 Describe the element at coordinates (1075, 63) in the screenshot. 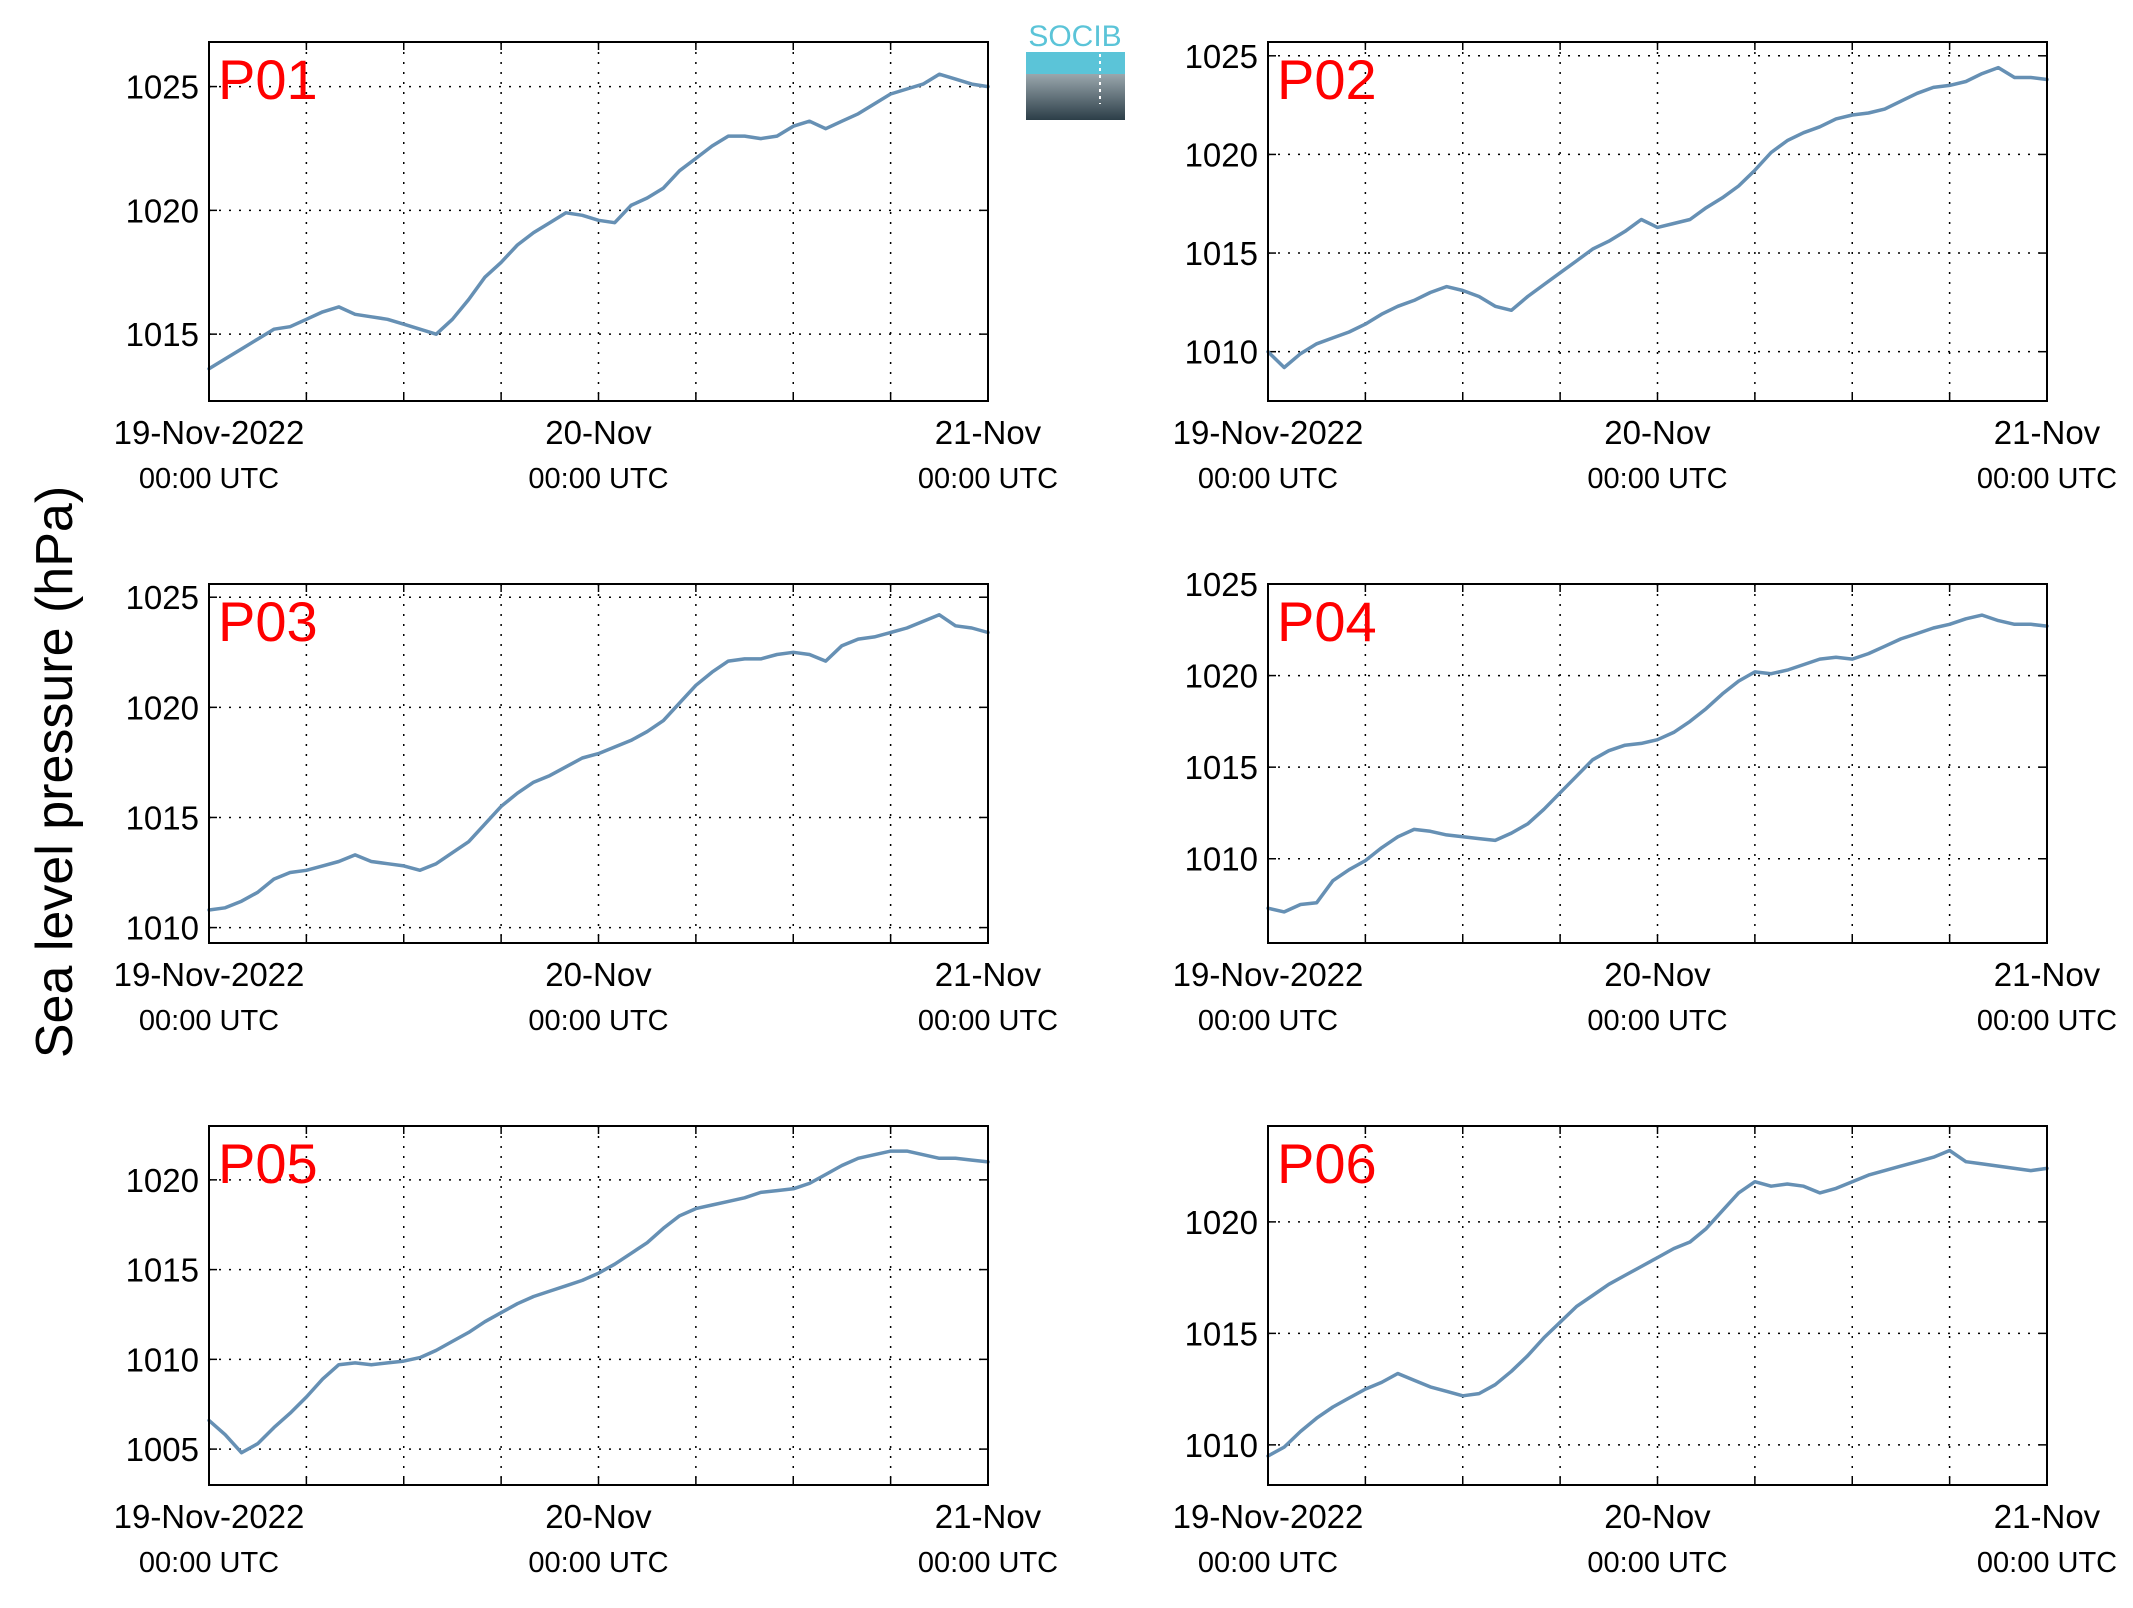

I see `logo-band` at that location.